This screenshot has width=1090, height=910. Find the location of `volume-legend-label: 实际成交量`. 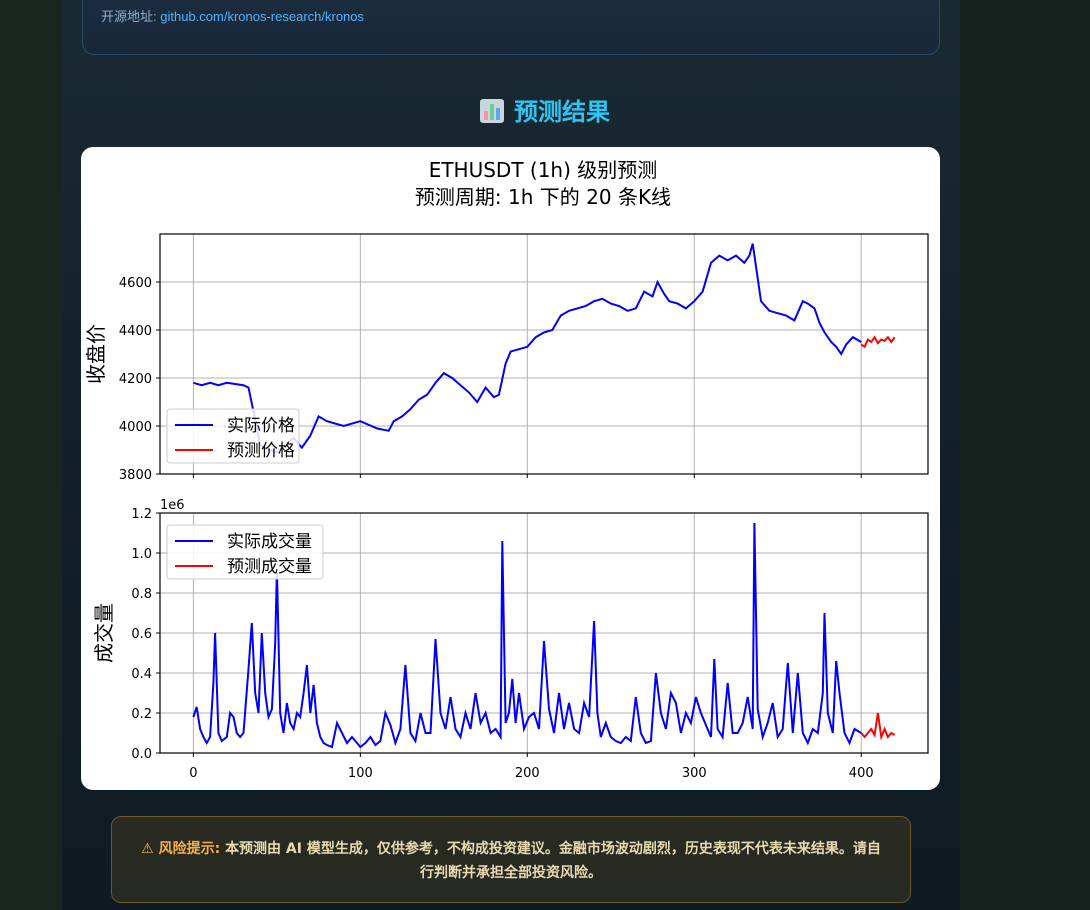

volume-legend-label: 实际成交量 is located at coordinates (269, 542).